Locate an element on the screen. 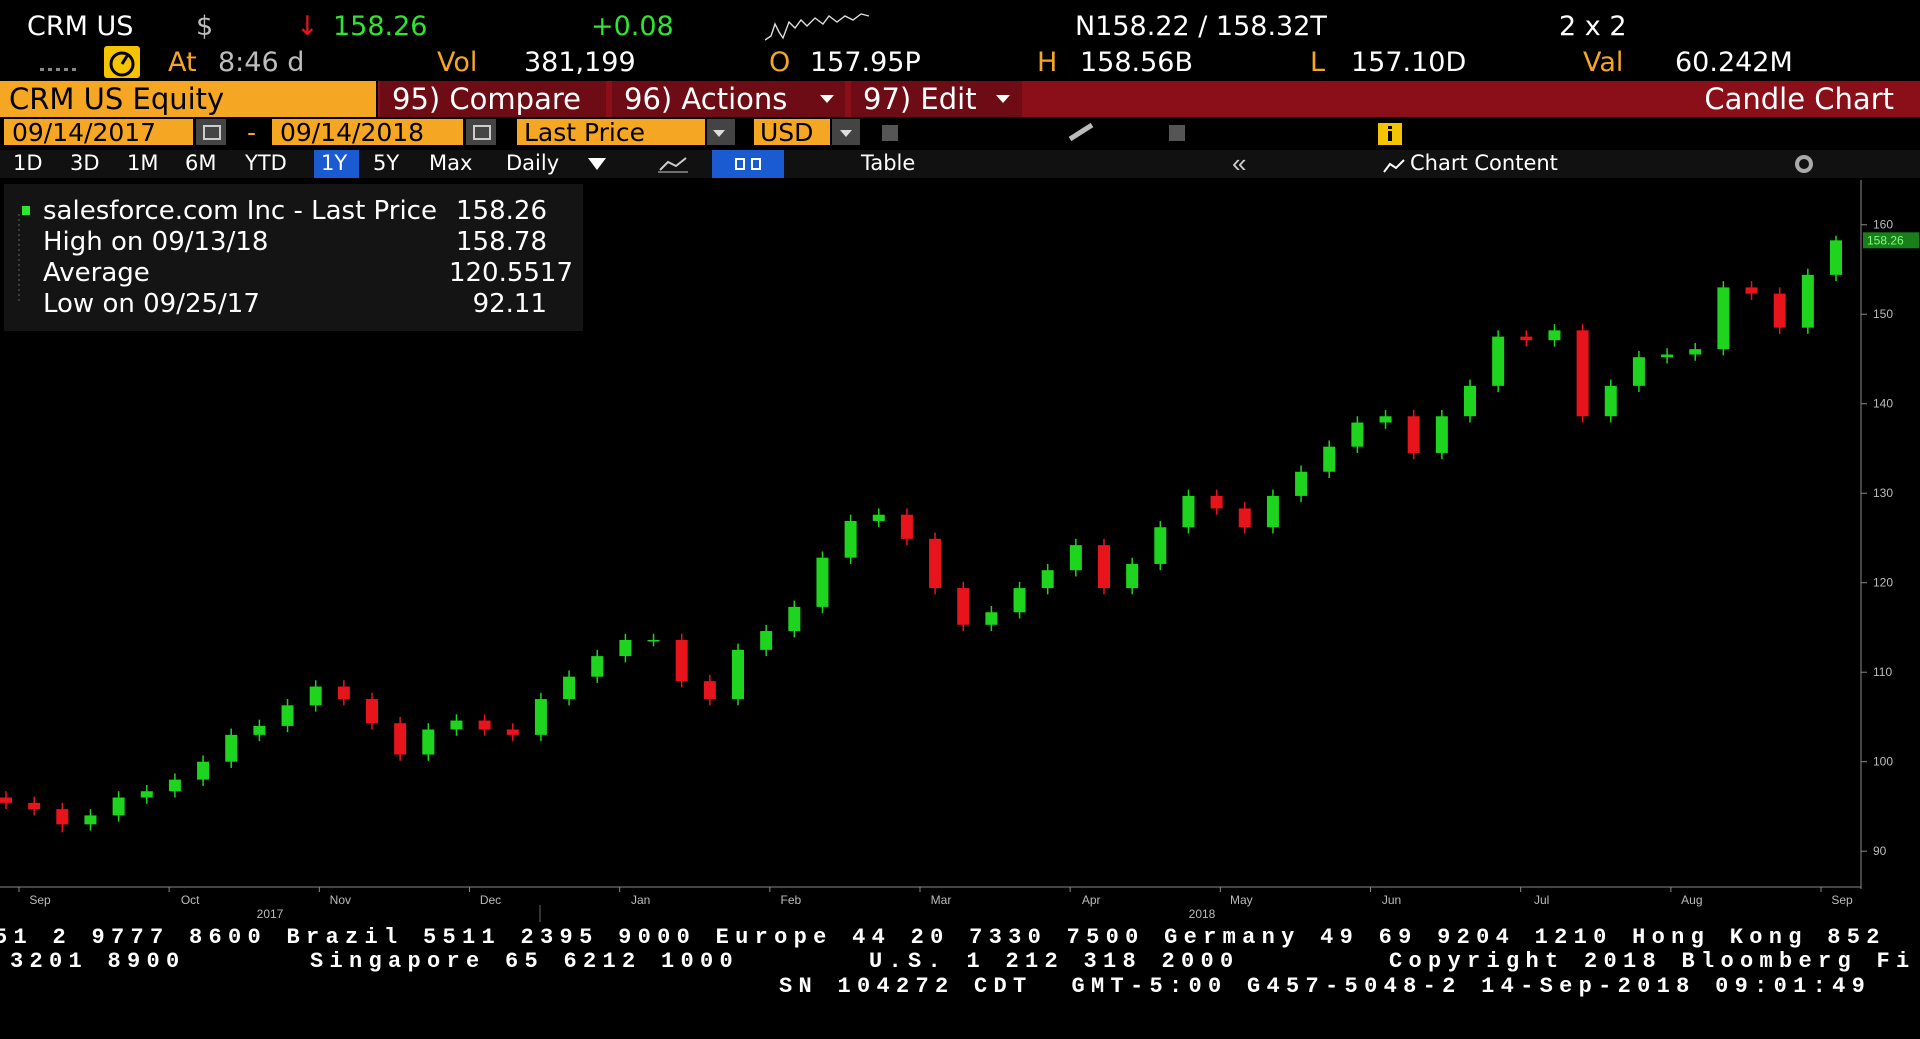  chart-content: Chart Content is located at coordinates (1484, 163).